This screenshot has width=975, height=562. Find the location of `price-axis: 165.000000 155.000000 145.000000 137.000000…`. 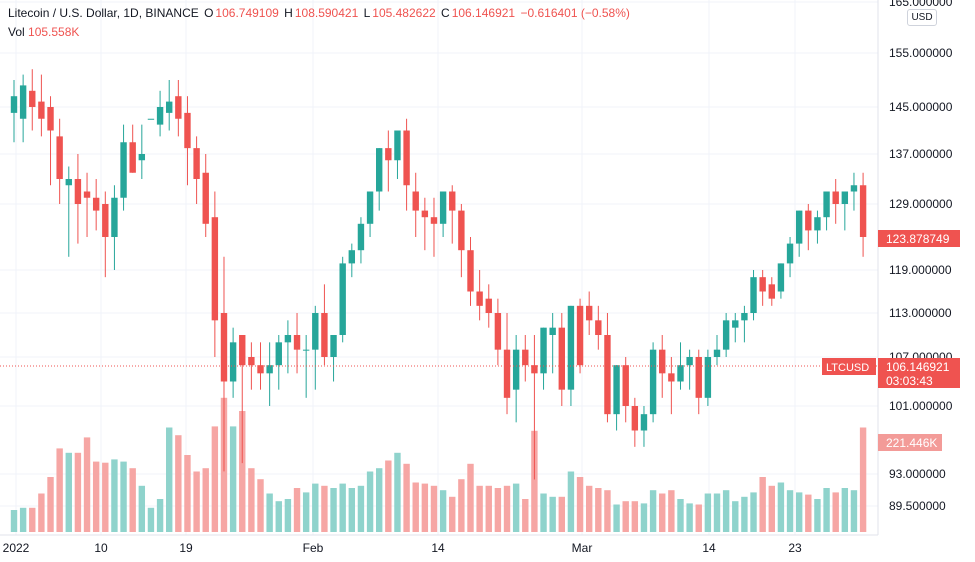

price-axis: 165.000000 155.000000 145.000000 137.000000… is located at coordinates (921, 256).